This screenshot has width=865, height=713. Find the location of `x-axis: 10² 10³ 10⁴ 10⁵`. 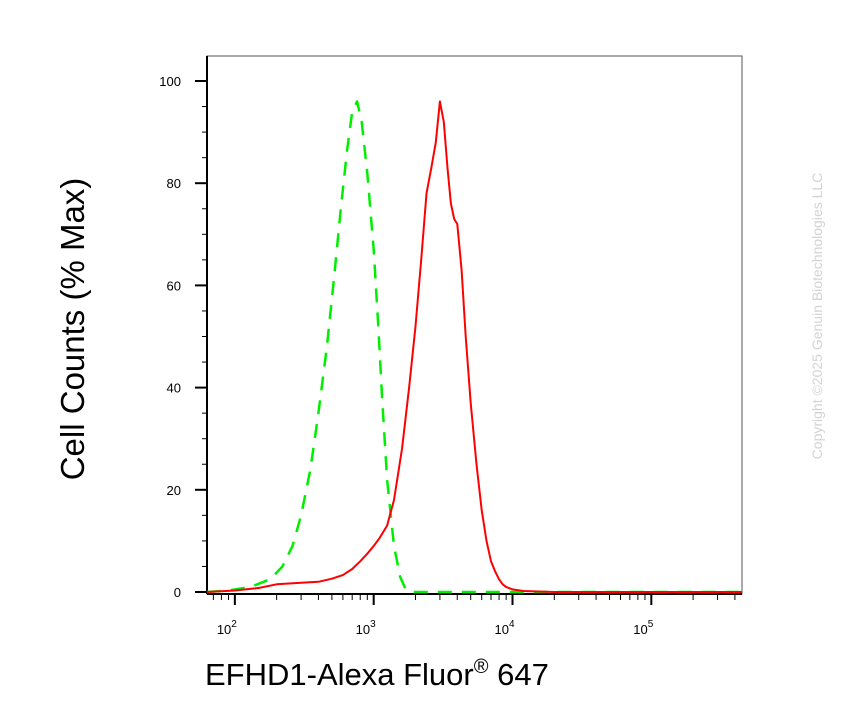

x-axis: 10² 10³ 10⁴ 10⁵ is located at coordinates (474, 615).